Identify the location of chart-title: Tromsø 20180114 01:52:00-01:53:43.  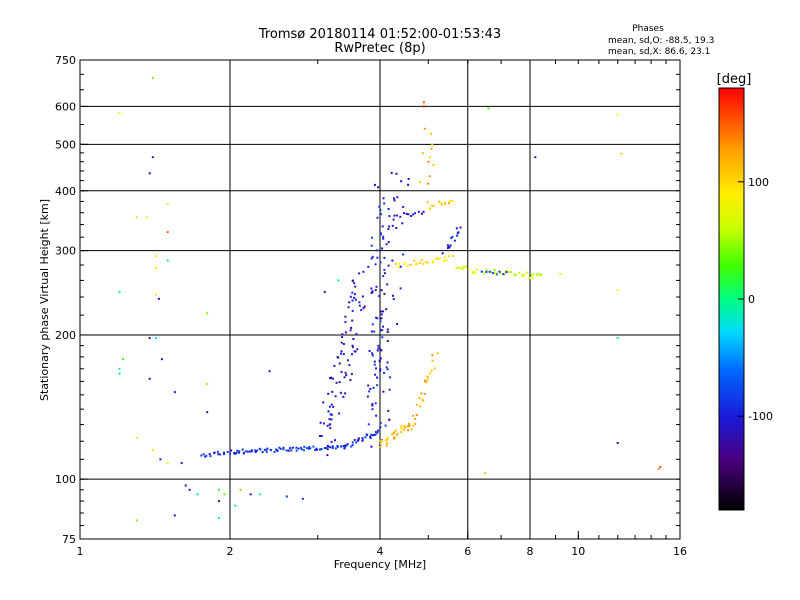
(379, 34).